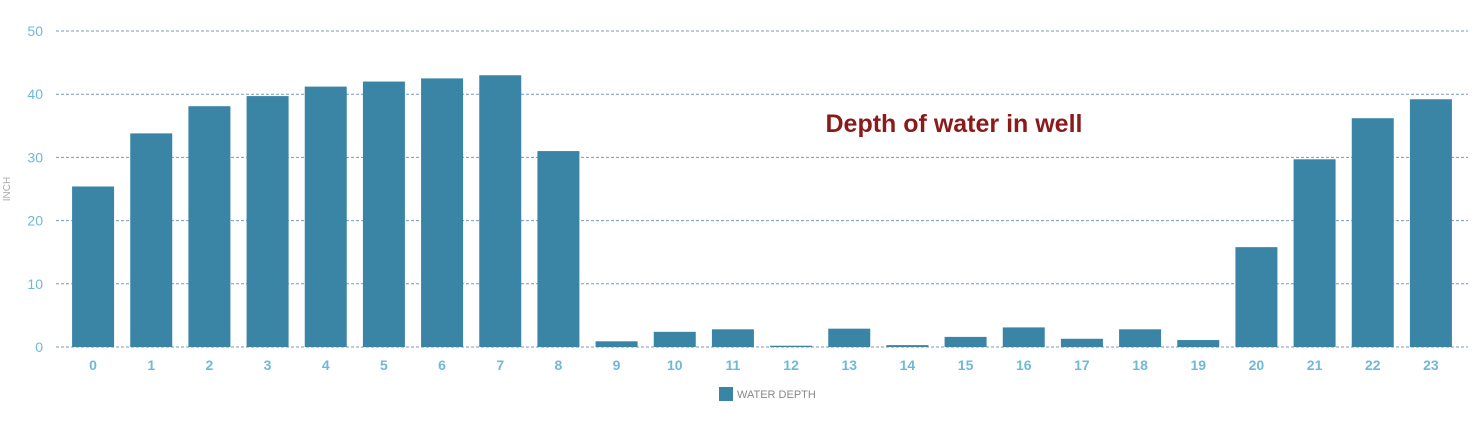 This screenshot has height=424, width=1478. What do you see at coordinates (1082, 365) in the screenshot?
I see `x-tick-label: 17` at bounding box center [1082, 365].